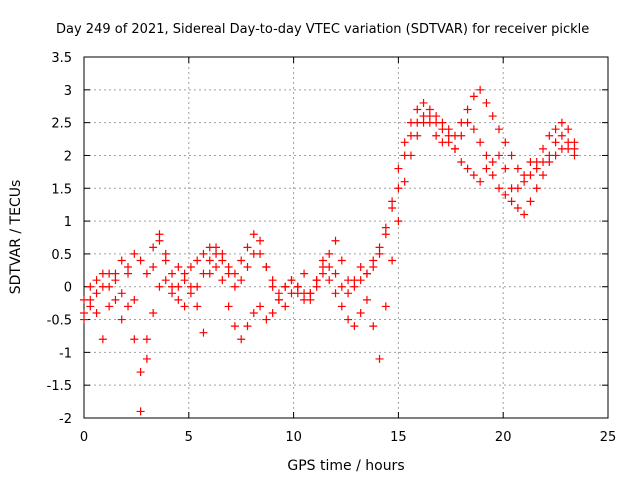  I want to click on x-tick-label: 15, so click(398, 437).